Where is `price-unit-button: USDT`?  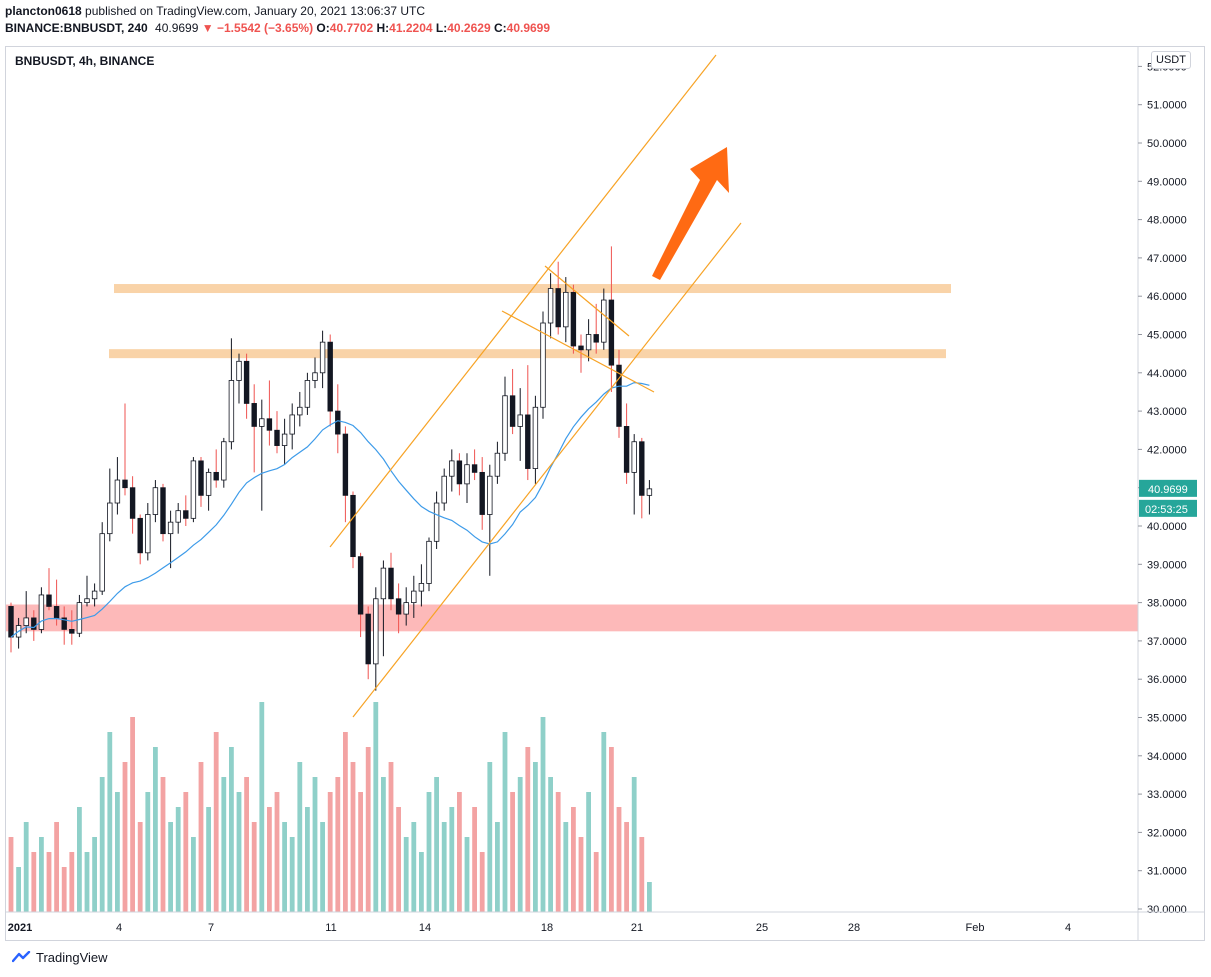 price-unit-button: USDT is located at coordinates (1171, 60).